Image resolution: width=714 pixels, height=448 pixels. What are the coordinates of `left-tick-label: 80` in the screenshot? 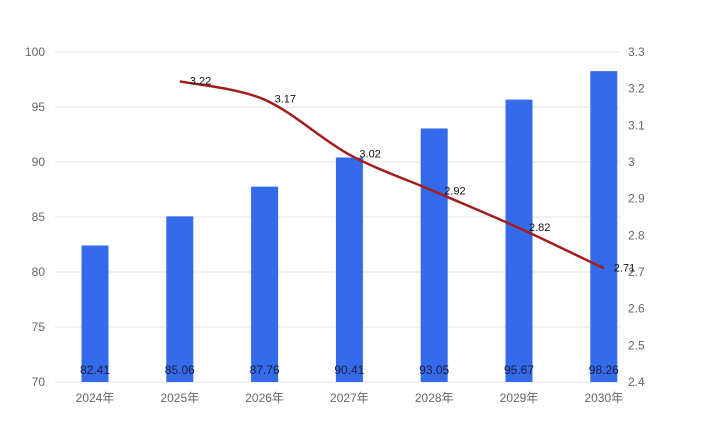 It's located at (39, 272).